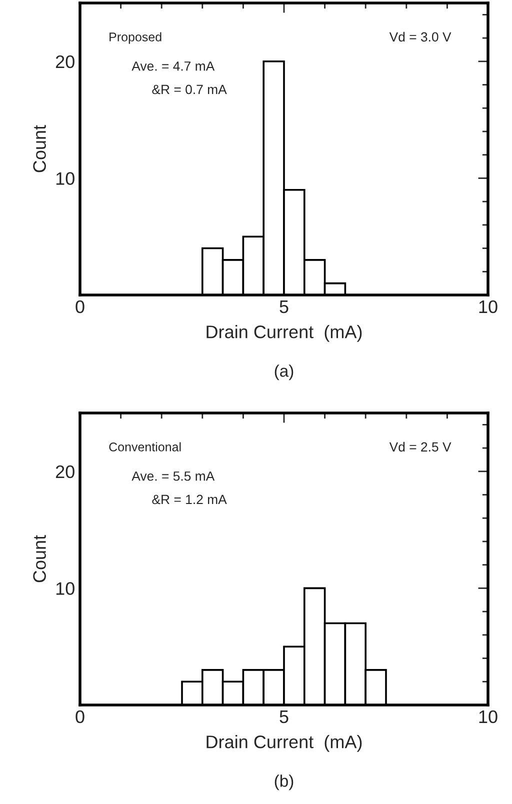  I want to click on annotation: &R = 0.7 mA, so click(189, 89).